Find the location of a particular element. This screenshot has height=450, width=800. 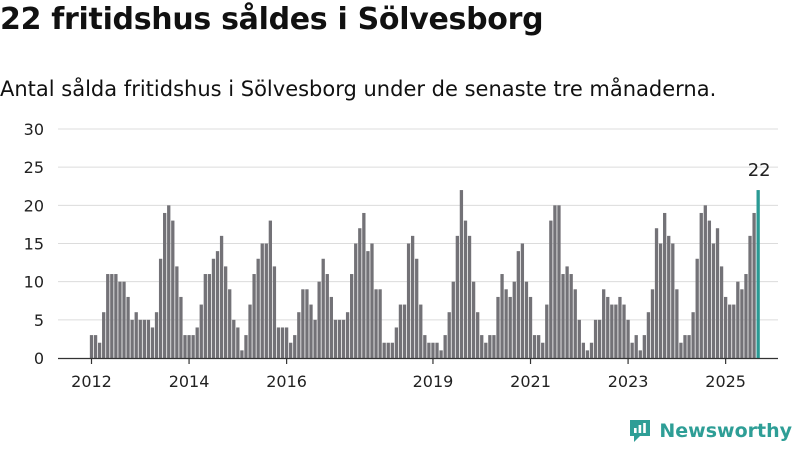

bar-latest is located at coordinates (758, 274).